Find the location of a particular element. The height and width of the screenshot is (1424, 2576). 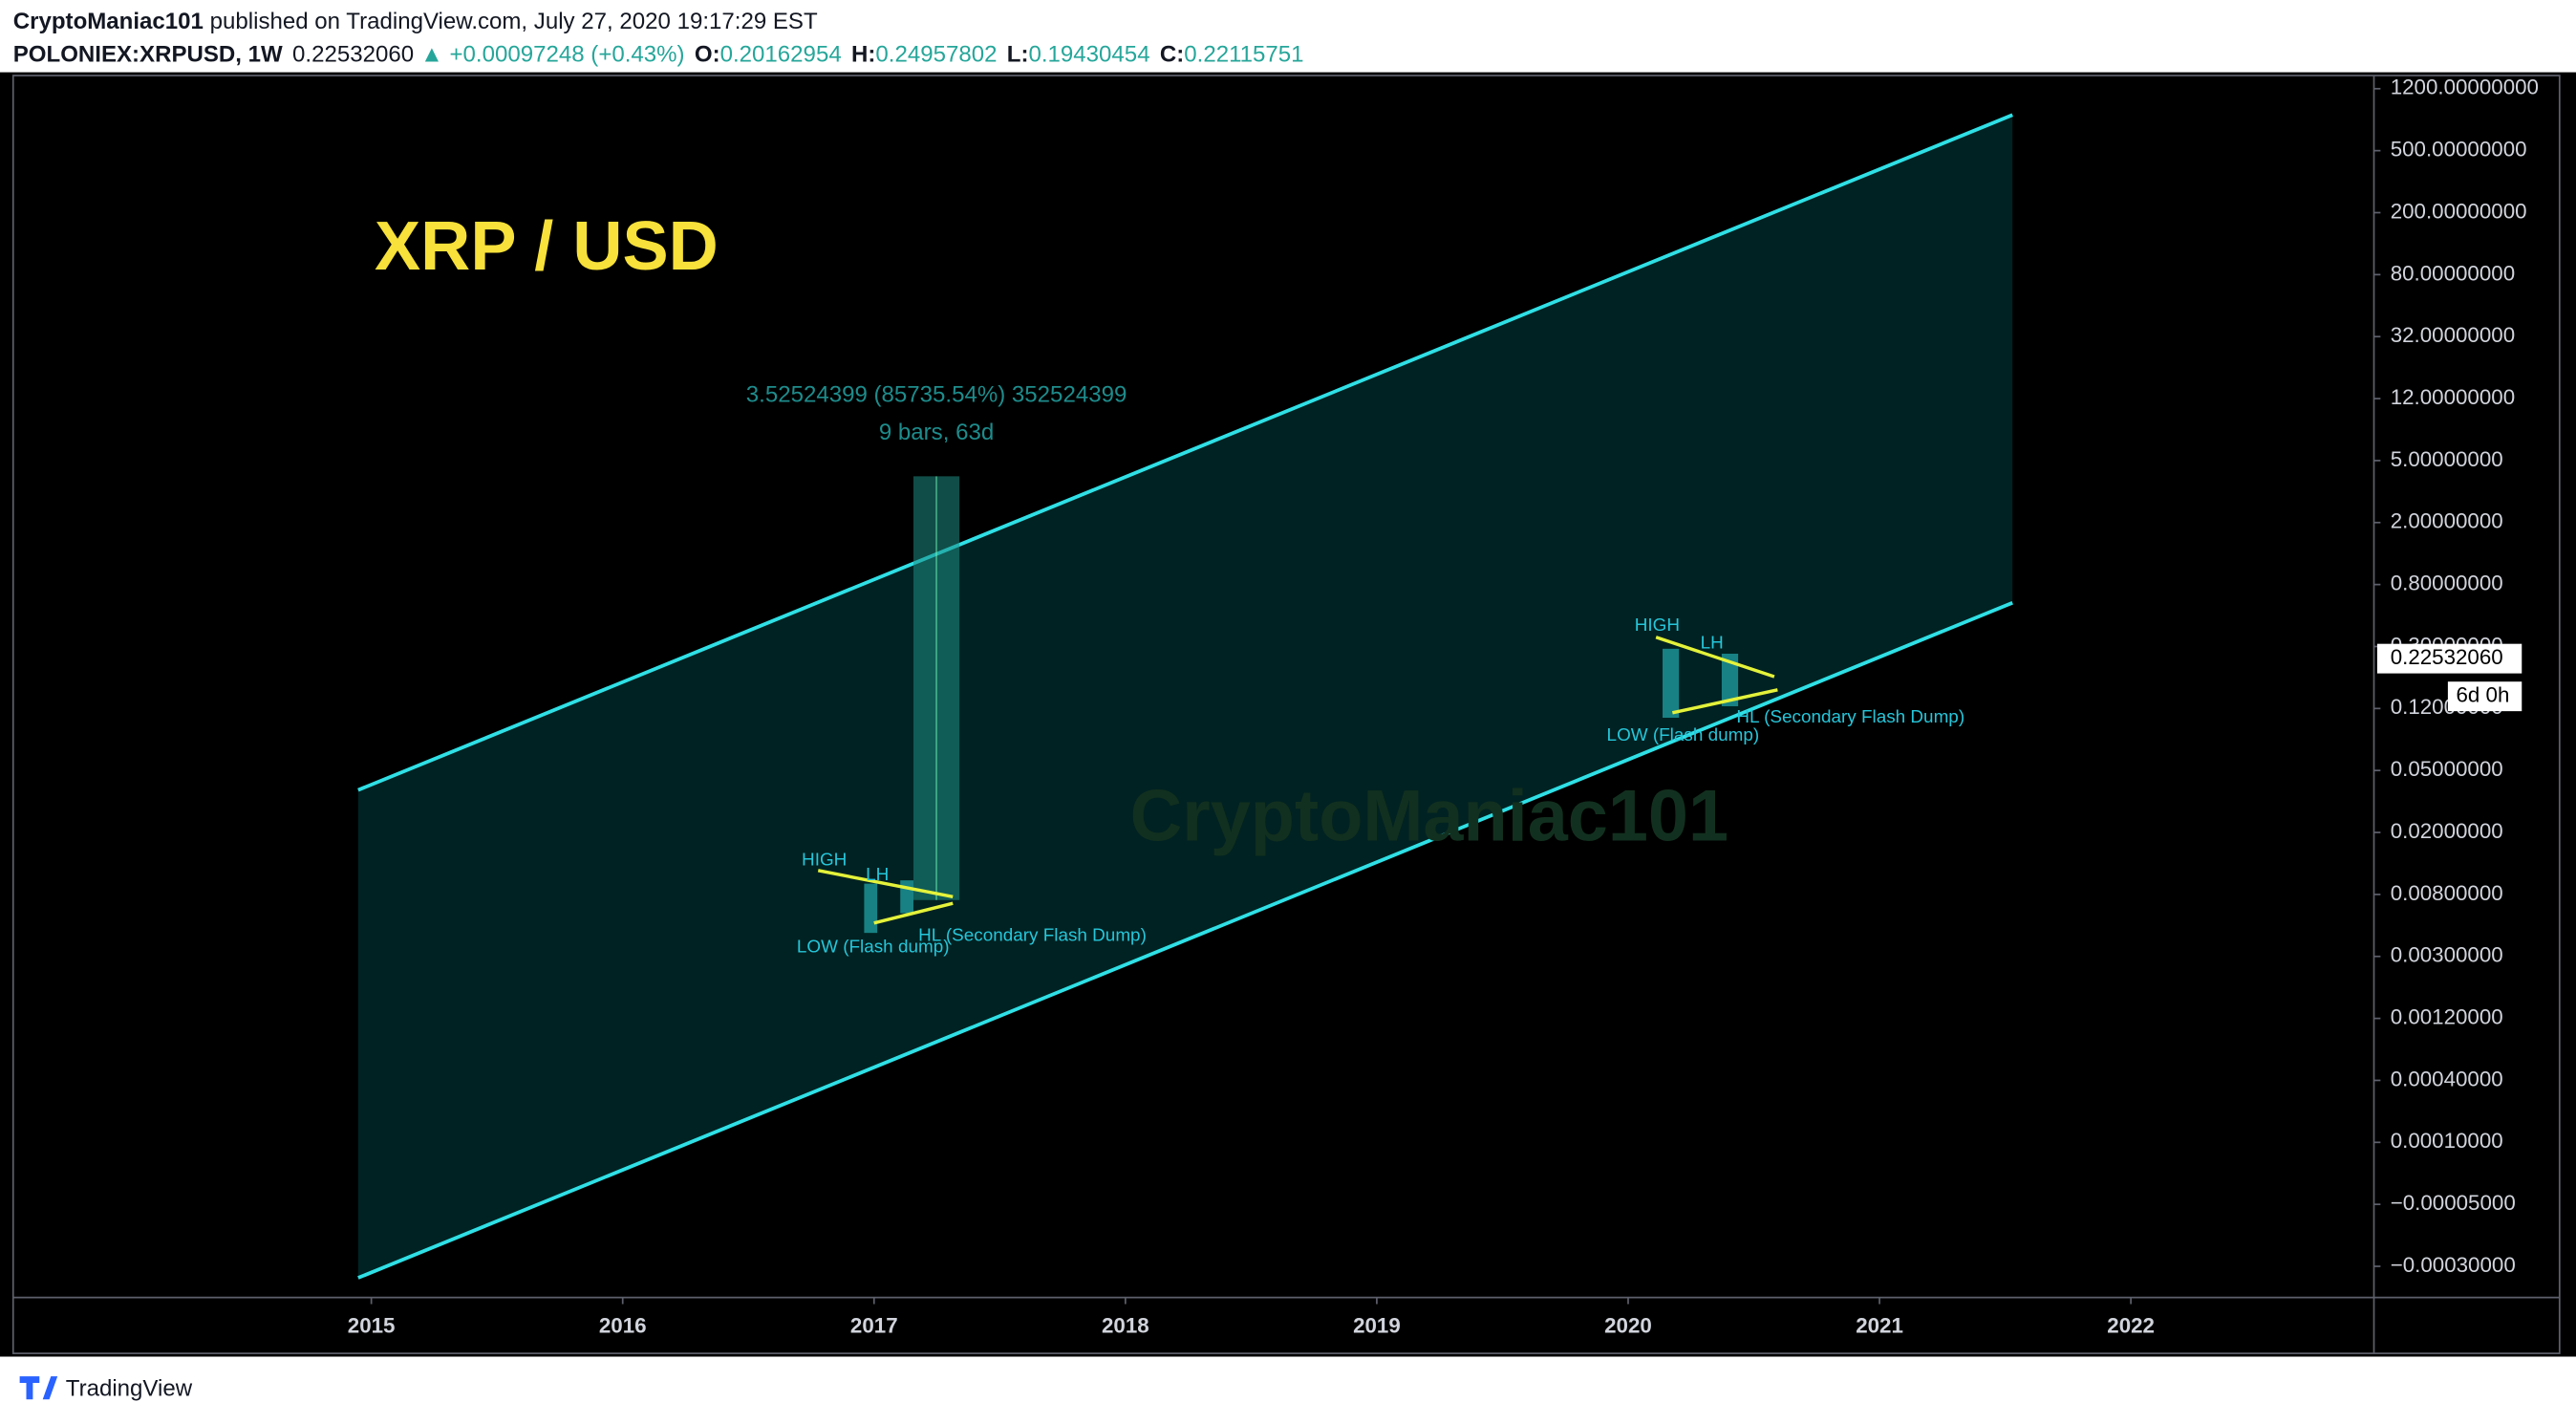

y-tick-label: 0.00800000 is located at coordinates (2447, 893).